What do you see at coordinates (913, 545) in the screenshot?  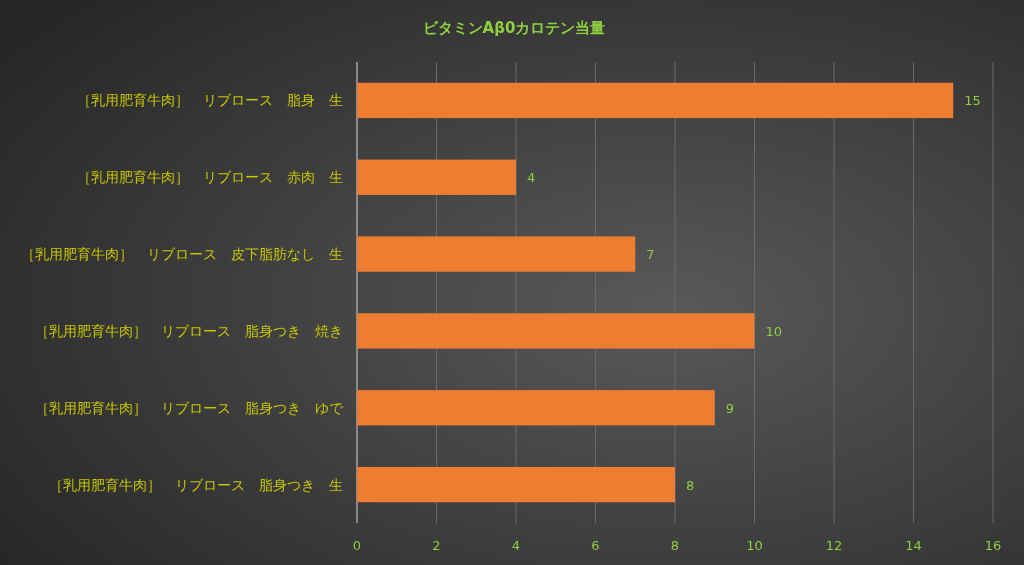 I see `x-tick-label: 14` at bounding box center [913, 545].